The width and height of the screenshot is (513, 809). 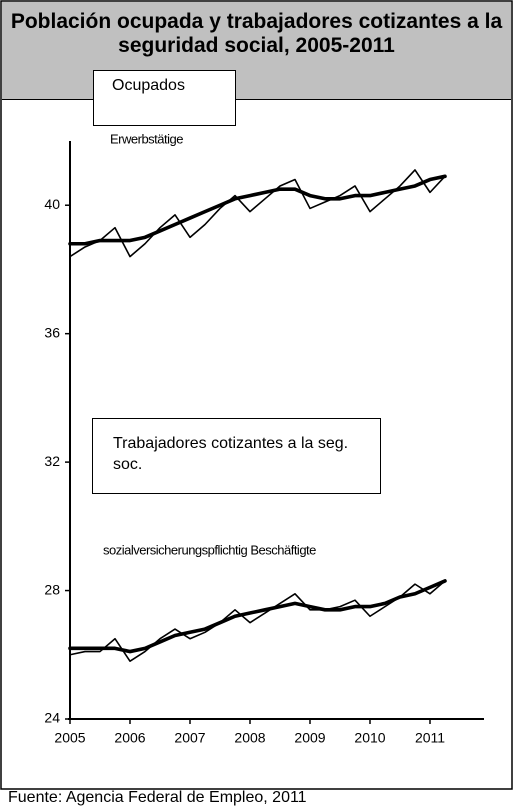 What do you see at coordinates (52, 461) in the screenshot?
I see `y-tick-label: 32` at bounding box center [52, 461].